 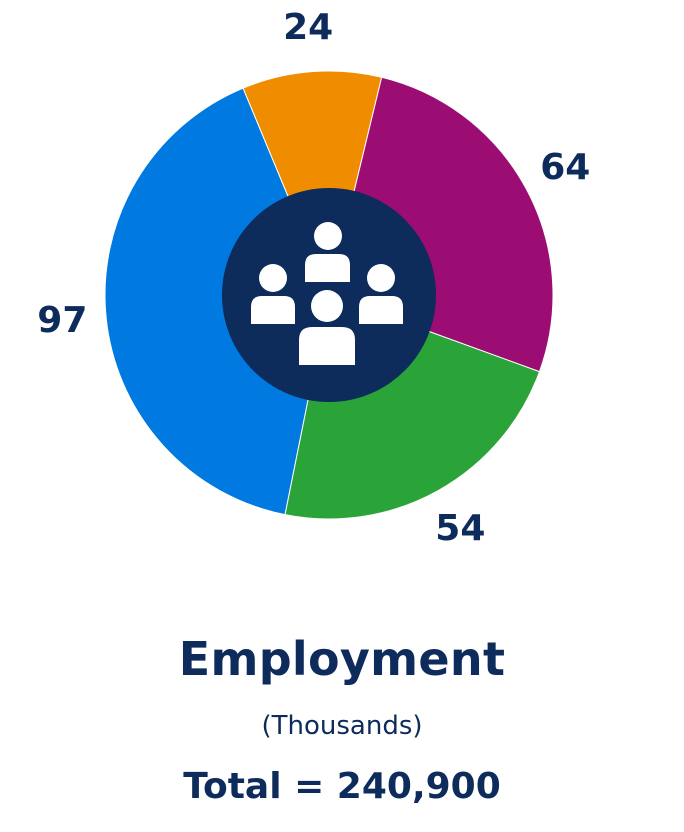 What do you see at coordinates (565, 168) in the screenshot?
I see `slice-label-purple: 64` at bounding box center [565, 168].